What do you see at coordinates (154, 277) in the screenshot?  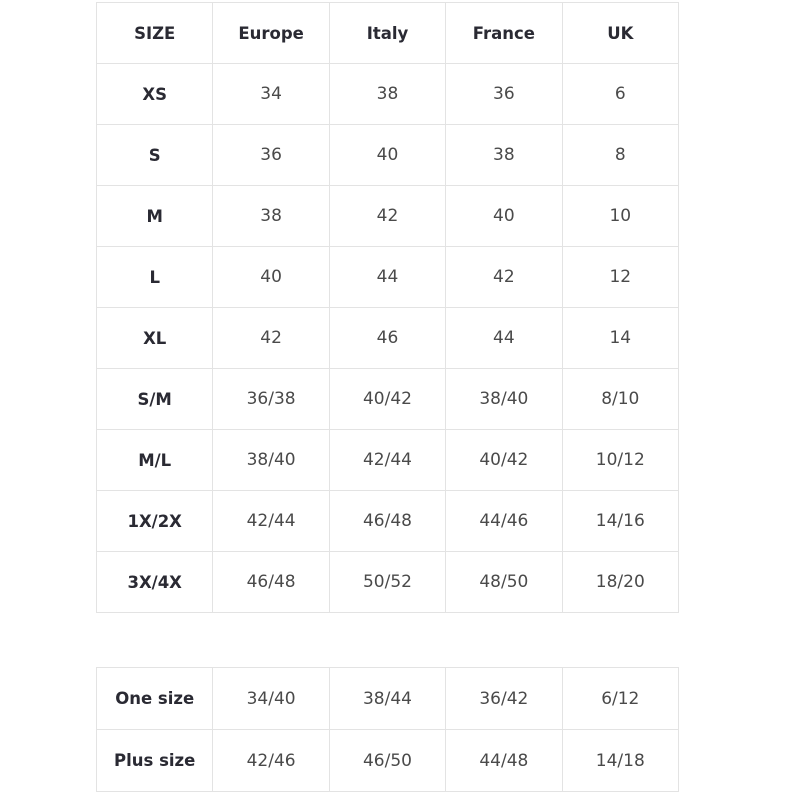 I see `row-header: L` at bounding box center [154, 277].